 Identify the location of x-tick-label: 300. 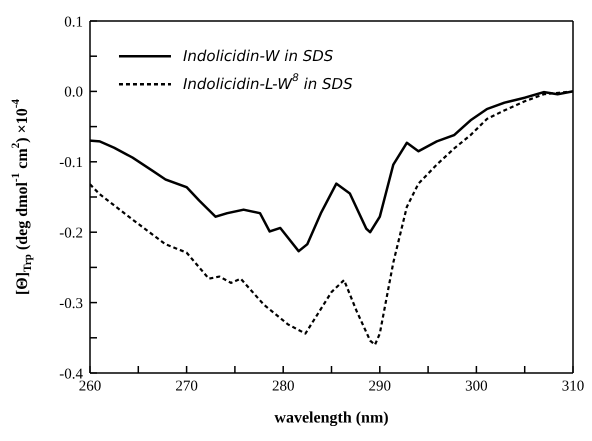
(476, 386).